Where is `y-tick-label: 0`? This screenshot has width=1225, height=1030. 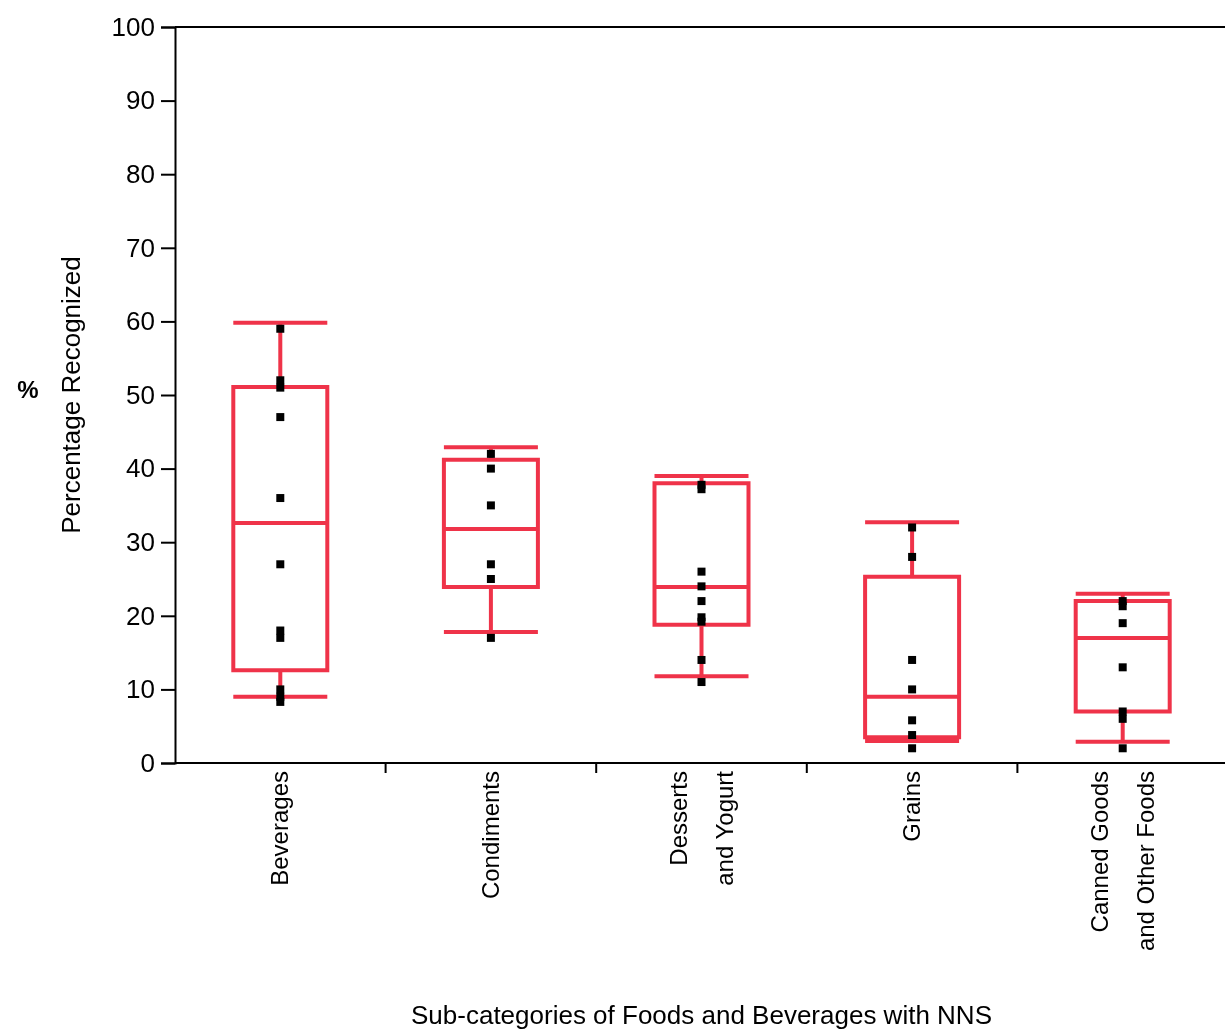
y-tick-label: 0 is located at coordinates (147, 762).